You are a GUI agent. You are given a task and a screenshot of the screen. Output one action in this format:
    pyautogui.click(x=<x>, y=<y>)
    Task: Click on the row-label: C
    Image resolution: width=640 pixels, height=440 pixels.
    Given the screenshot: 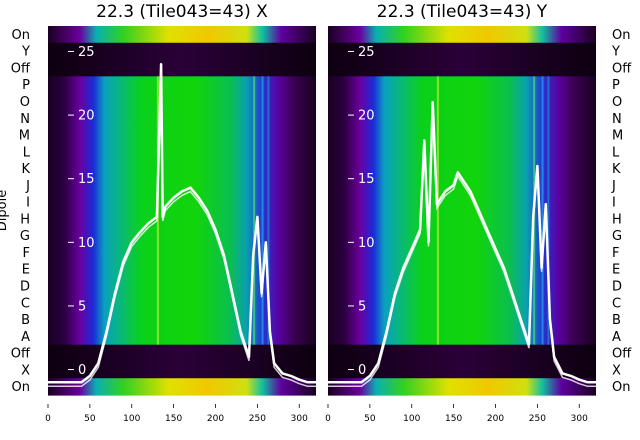 What is the action you would take?
    pyautogui.click(x=25, y=303)
    